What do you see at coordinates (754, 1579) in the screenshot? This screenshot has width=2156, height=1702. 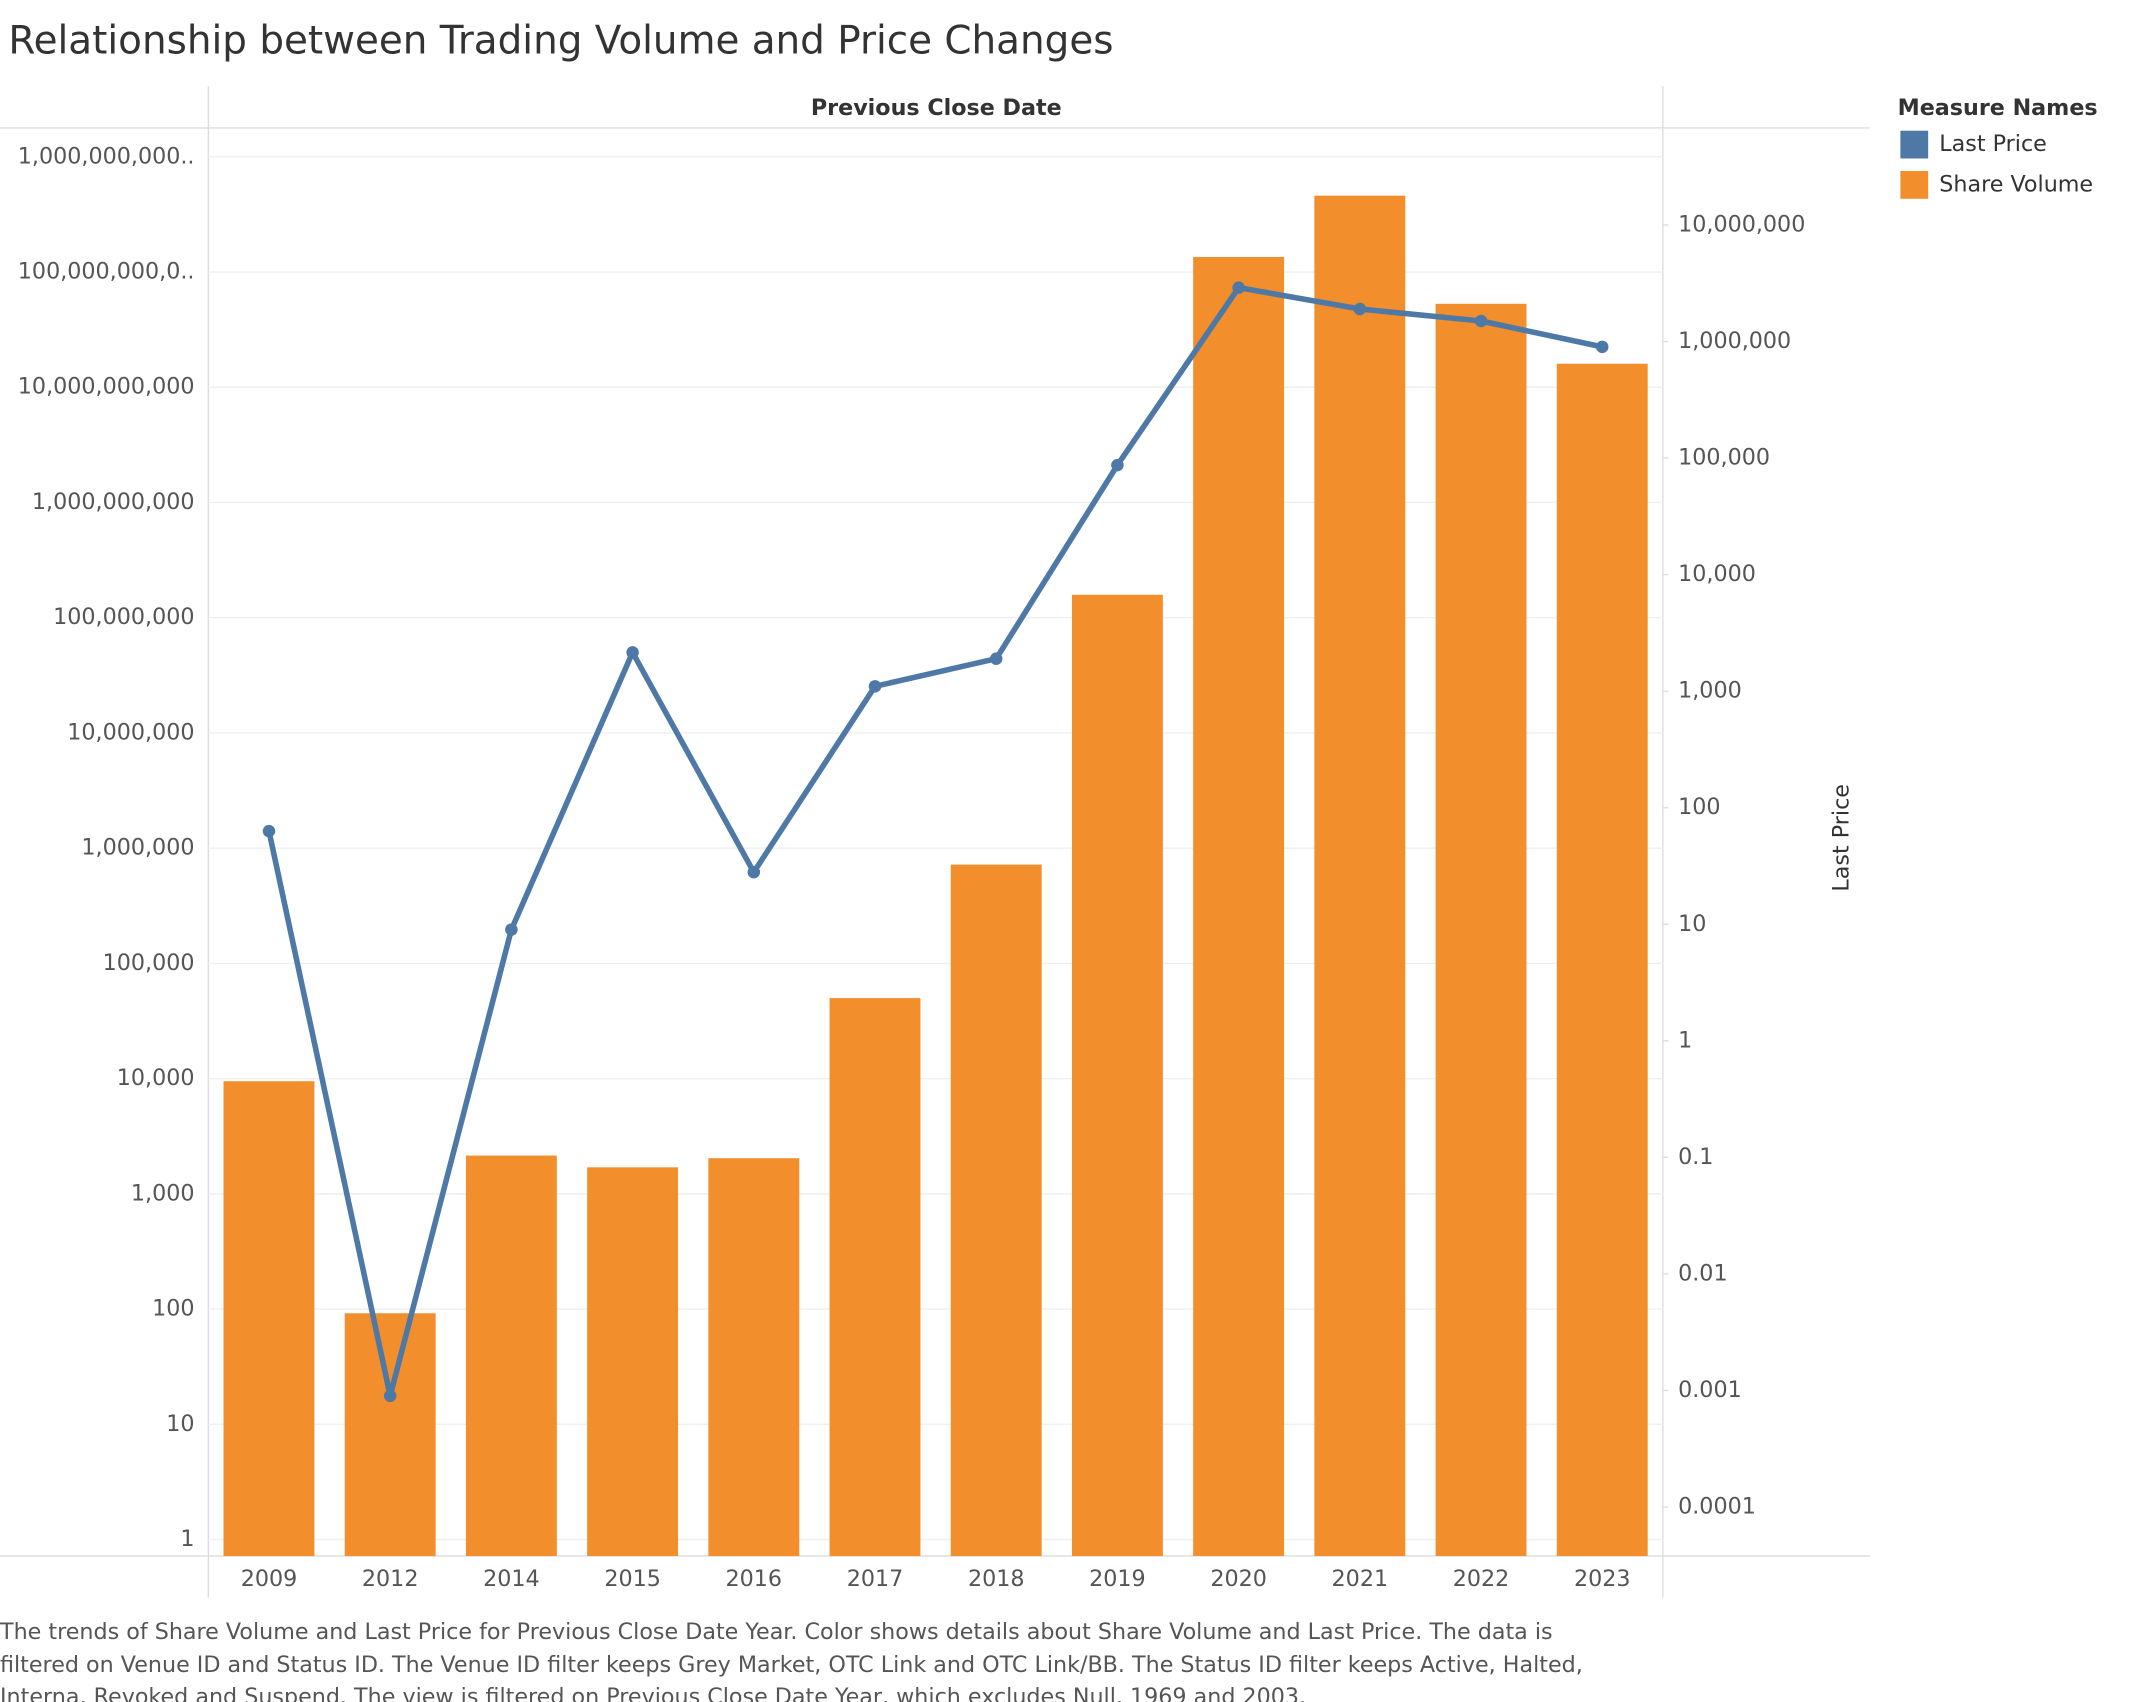 I see `x-tick-label: 2016` at bounding box center [754, 1579].